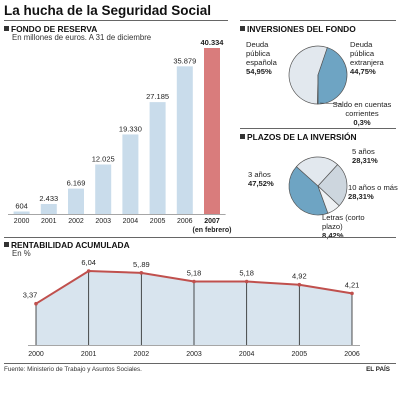 This screenshot has height=400, width=400. I want to click on bar-2000, so click(21, 212).